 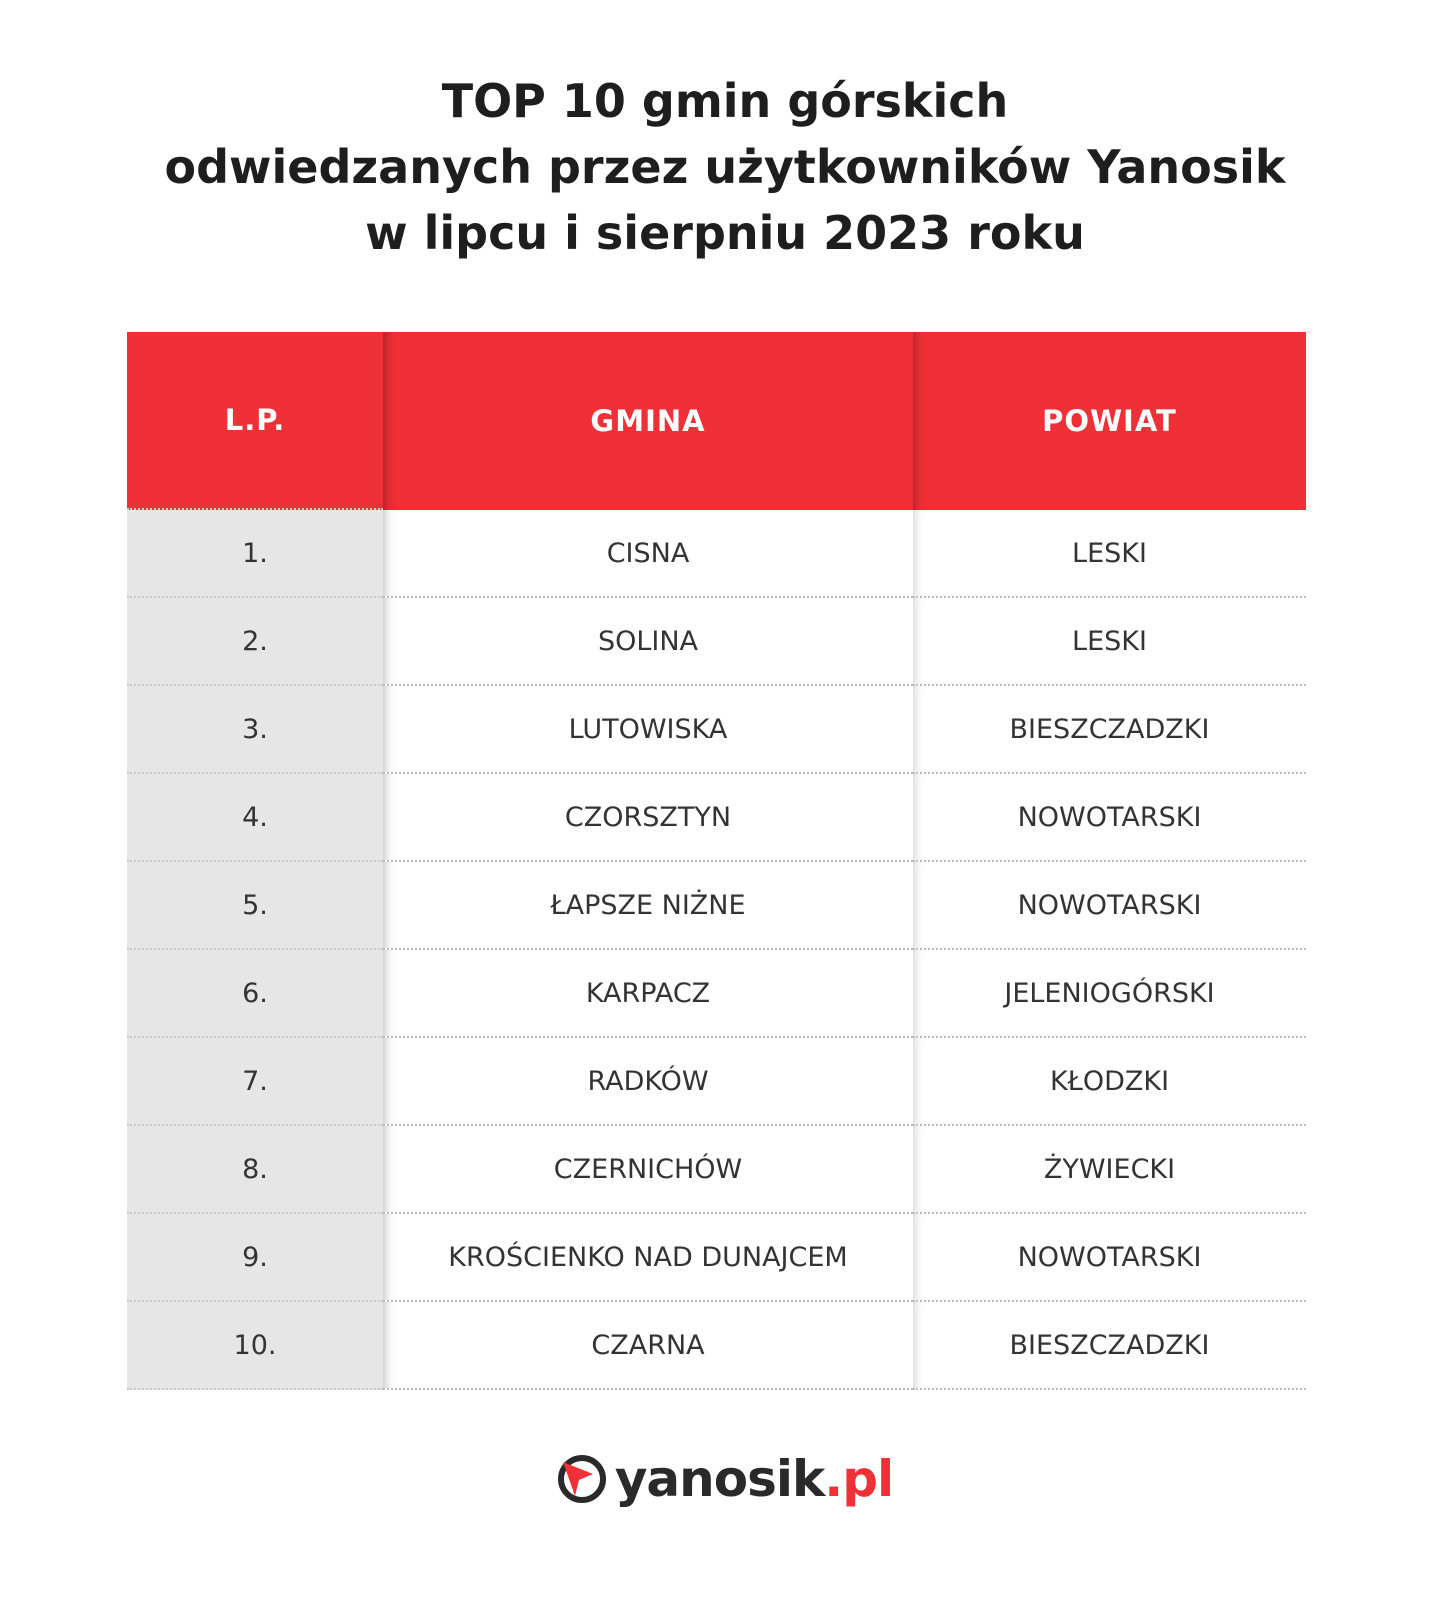 I want to click on column-header: POWIAT, so click(x=1109, y=421).